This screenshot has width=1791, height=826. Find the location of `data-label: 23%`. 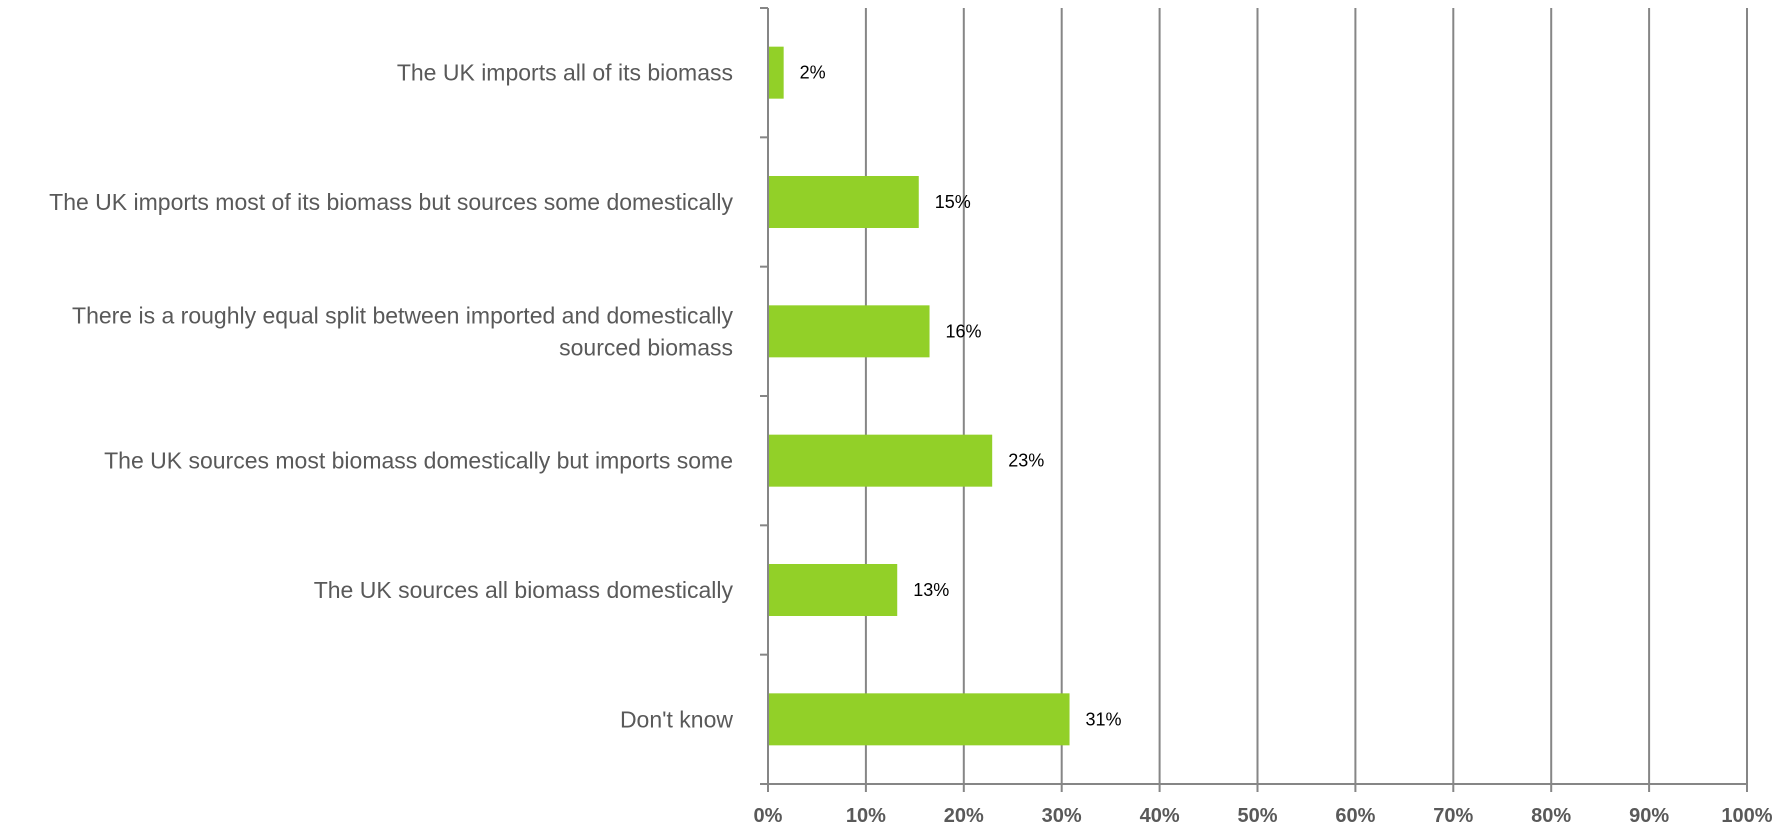

data-label: 23% is located at coordinates (1026, 461).